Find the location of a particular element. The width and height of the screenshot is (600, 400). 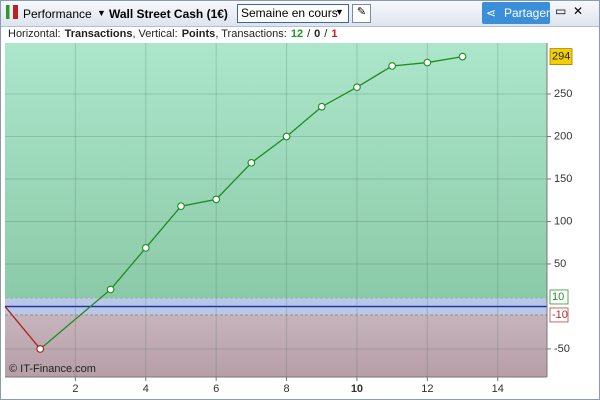

share-button: ⋖ Partager is located at coordinates (516, 13).